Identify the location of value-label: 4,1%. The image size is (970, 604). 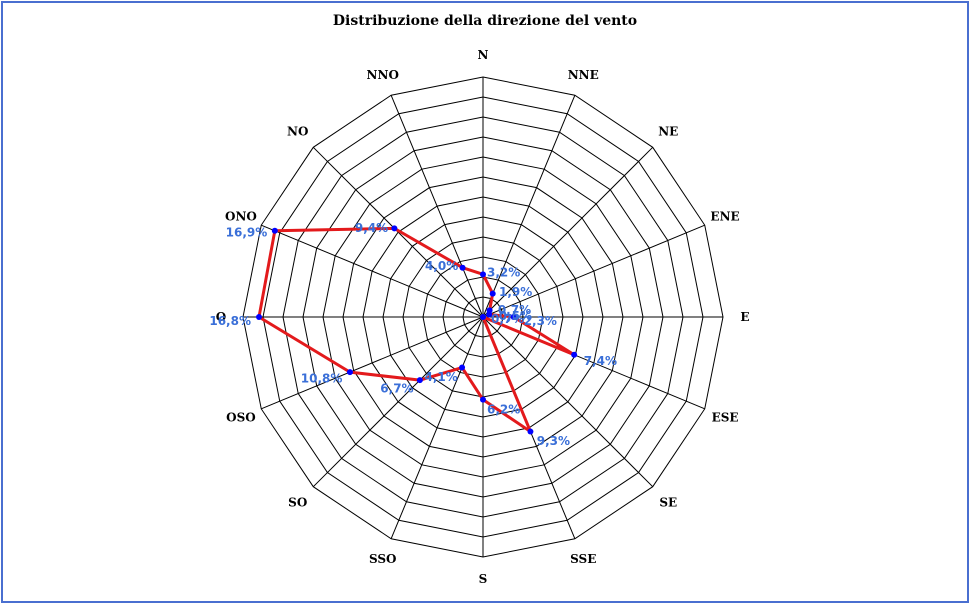
(441, 377).